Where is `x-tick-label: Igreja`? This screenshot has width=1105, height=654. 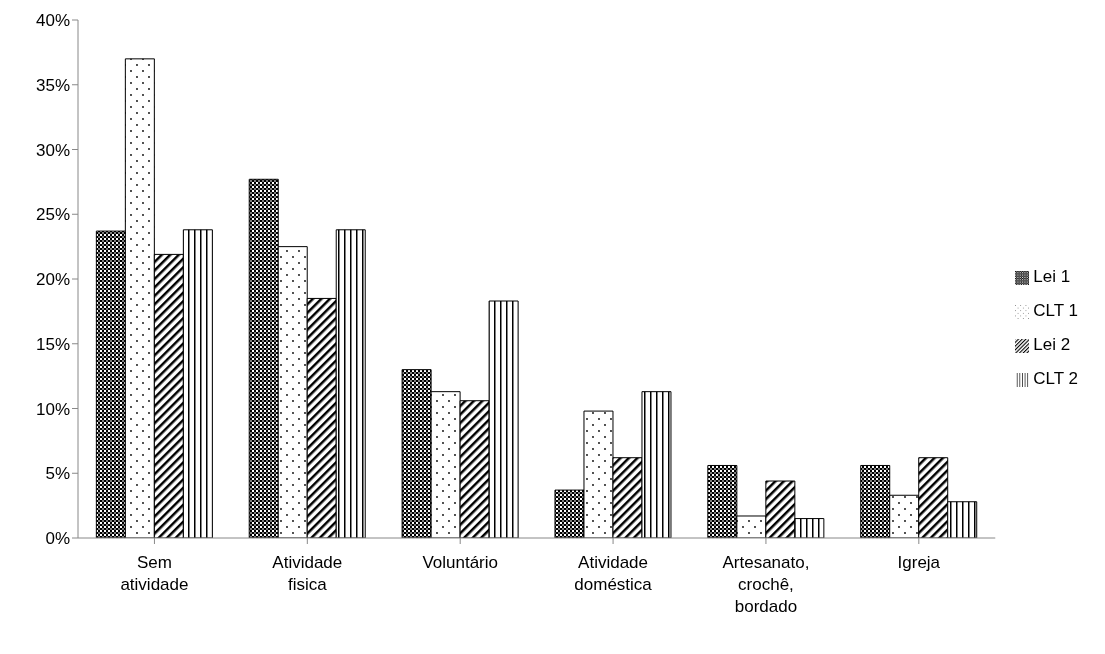 x-tick-label: Igreja is located at coordinates (919, 562).